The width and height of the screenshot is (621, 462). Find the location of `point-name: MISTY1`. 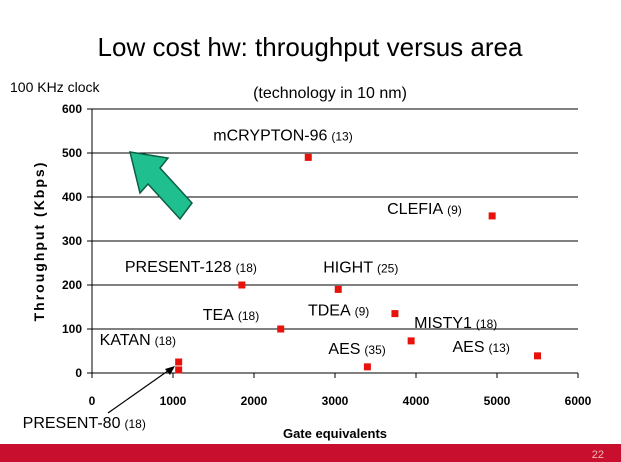

point-name: MISTY1 is located at coordinates (443, 323).